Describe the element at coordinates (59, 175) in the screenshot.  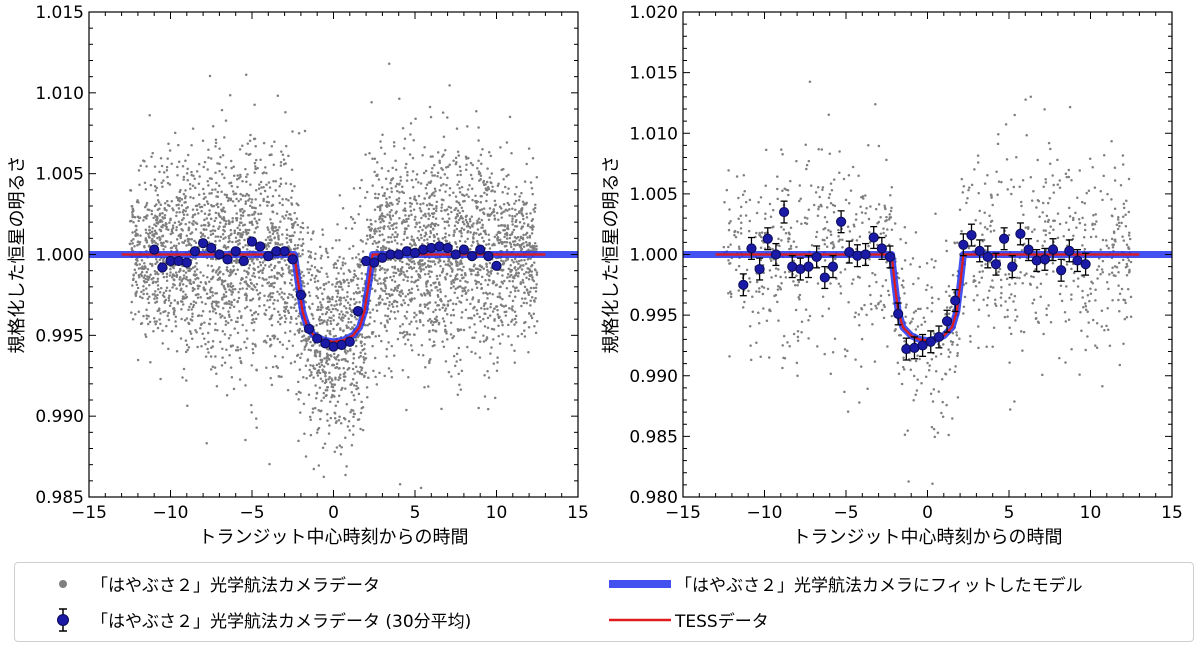
I see `y-tick-label: 1.005` at that location.